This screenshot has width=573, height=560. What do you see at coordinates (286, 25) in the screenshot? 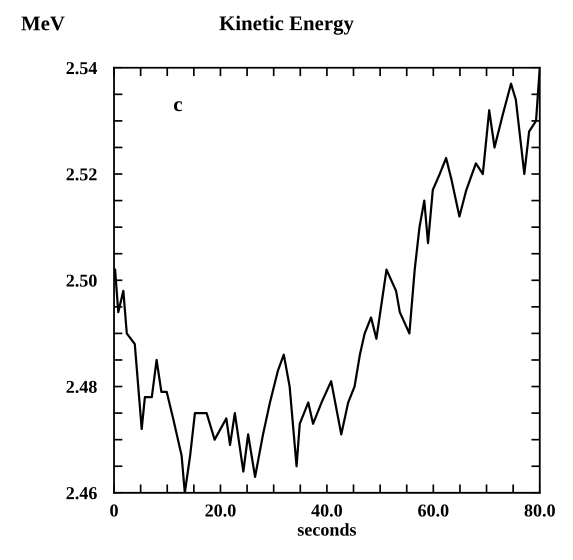
I see `chart-title: Kinetic Energy` at bounding box center [286, 25].